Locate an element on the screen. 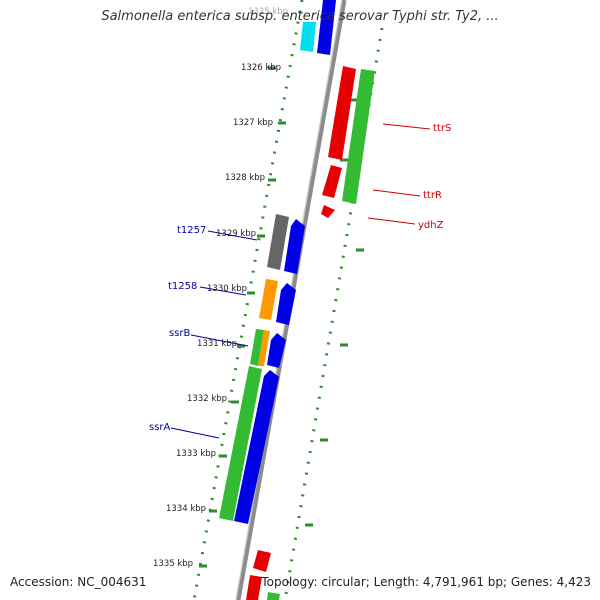 This screenshot has width=600, height=600. tick-label: 1335 kbp is located at coordinates (173, 564).